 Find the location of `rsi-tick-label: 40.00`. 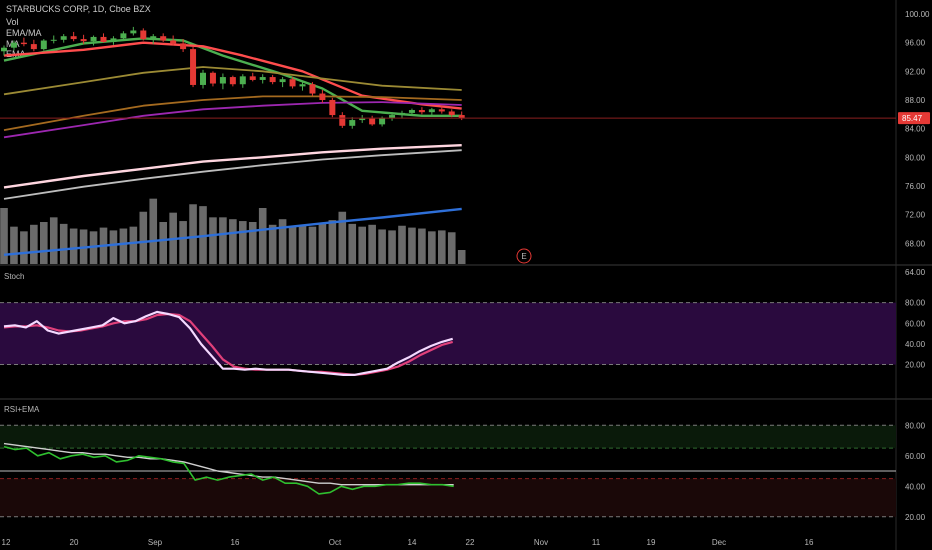

rsi-tick-label: 40.00 is located at coordinates (915, 486).